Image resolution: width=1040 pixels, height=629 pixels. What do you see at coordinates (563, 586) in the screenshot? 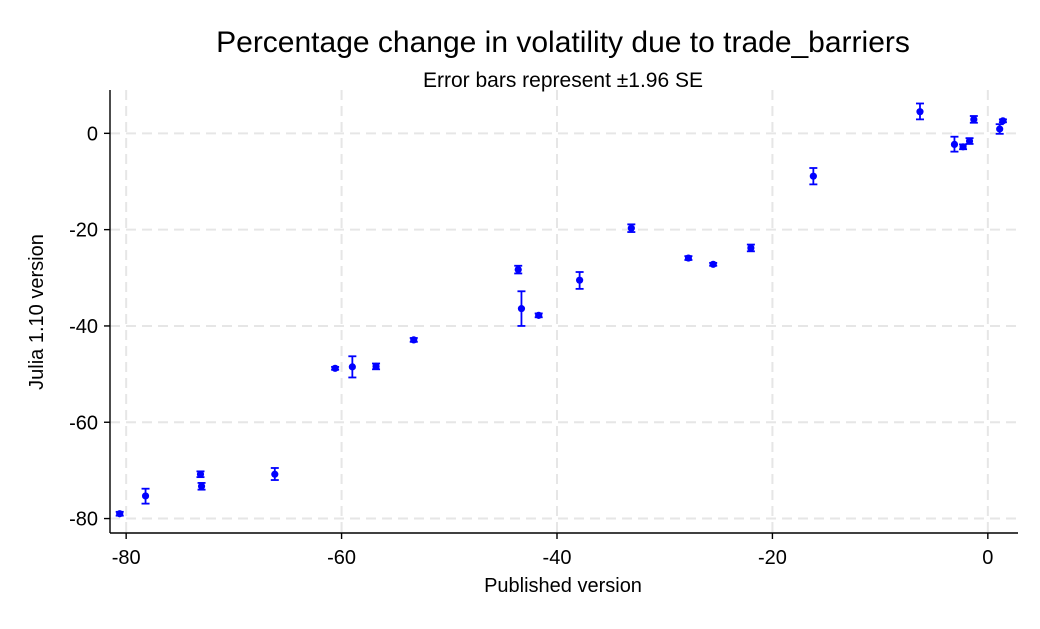
I see `x-axis-label: Published version` at bounding box center [563, 586].